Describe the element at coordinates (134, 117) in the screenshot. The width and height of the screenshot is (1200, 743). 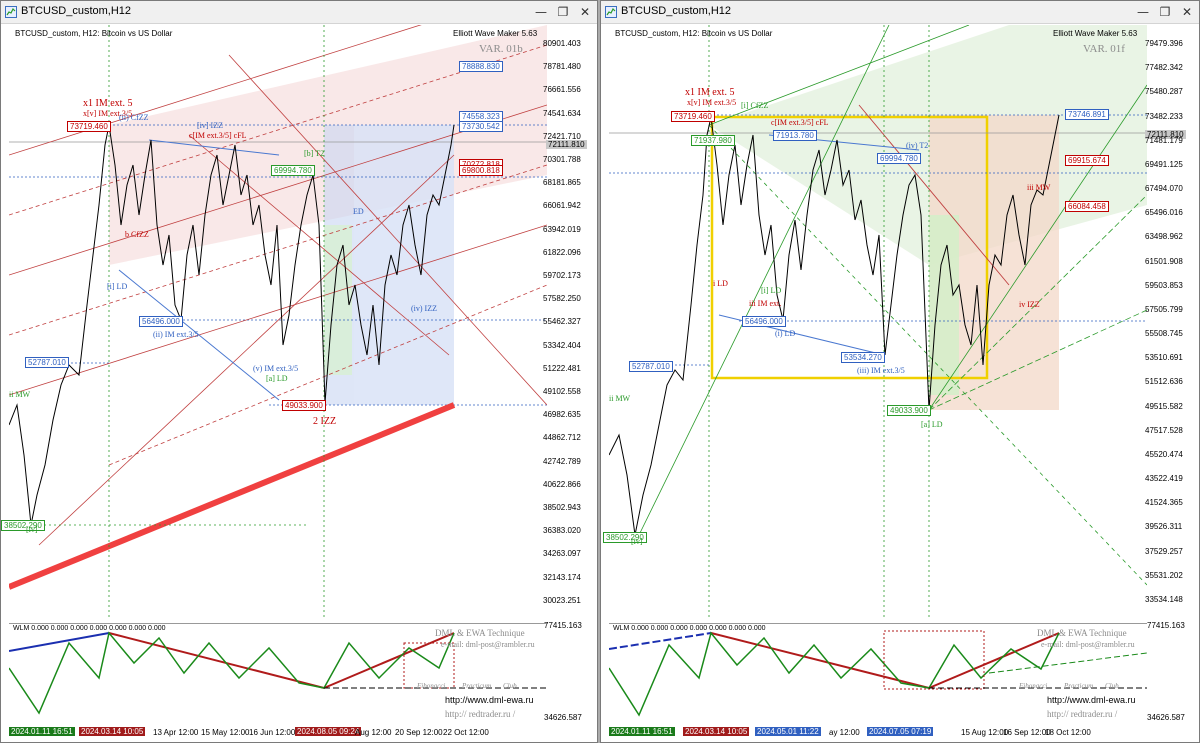
I see `wave-label: (ii) CfZZ` at that location.